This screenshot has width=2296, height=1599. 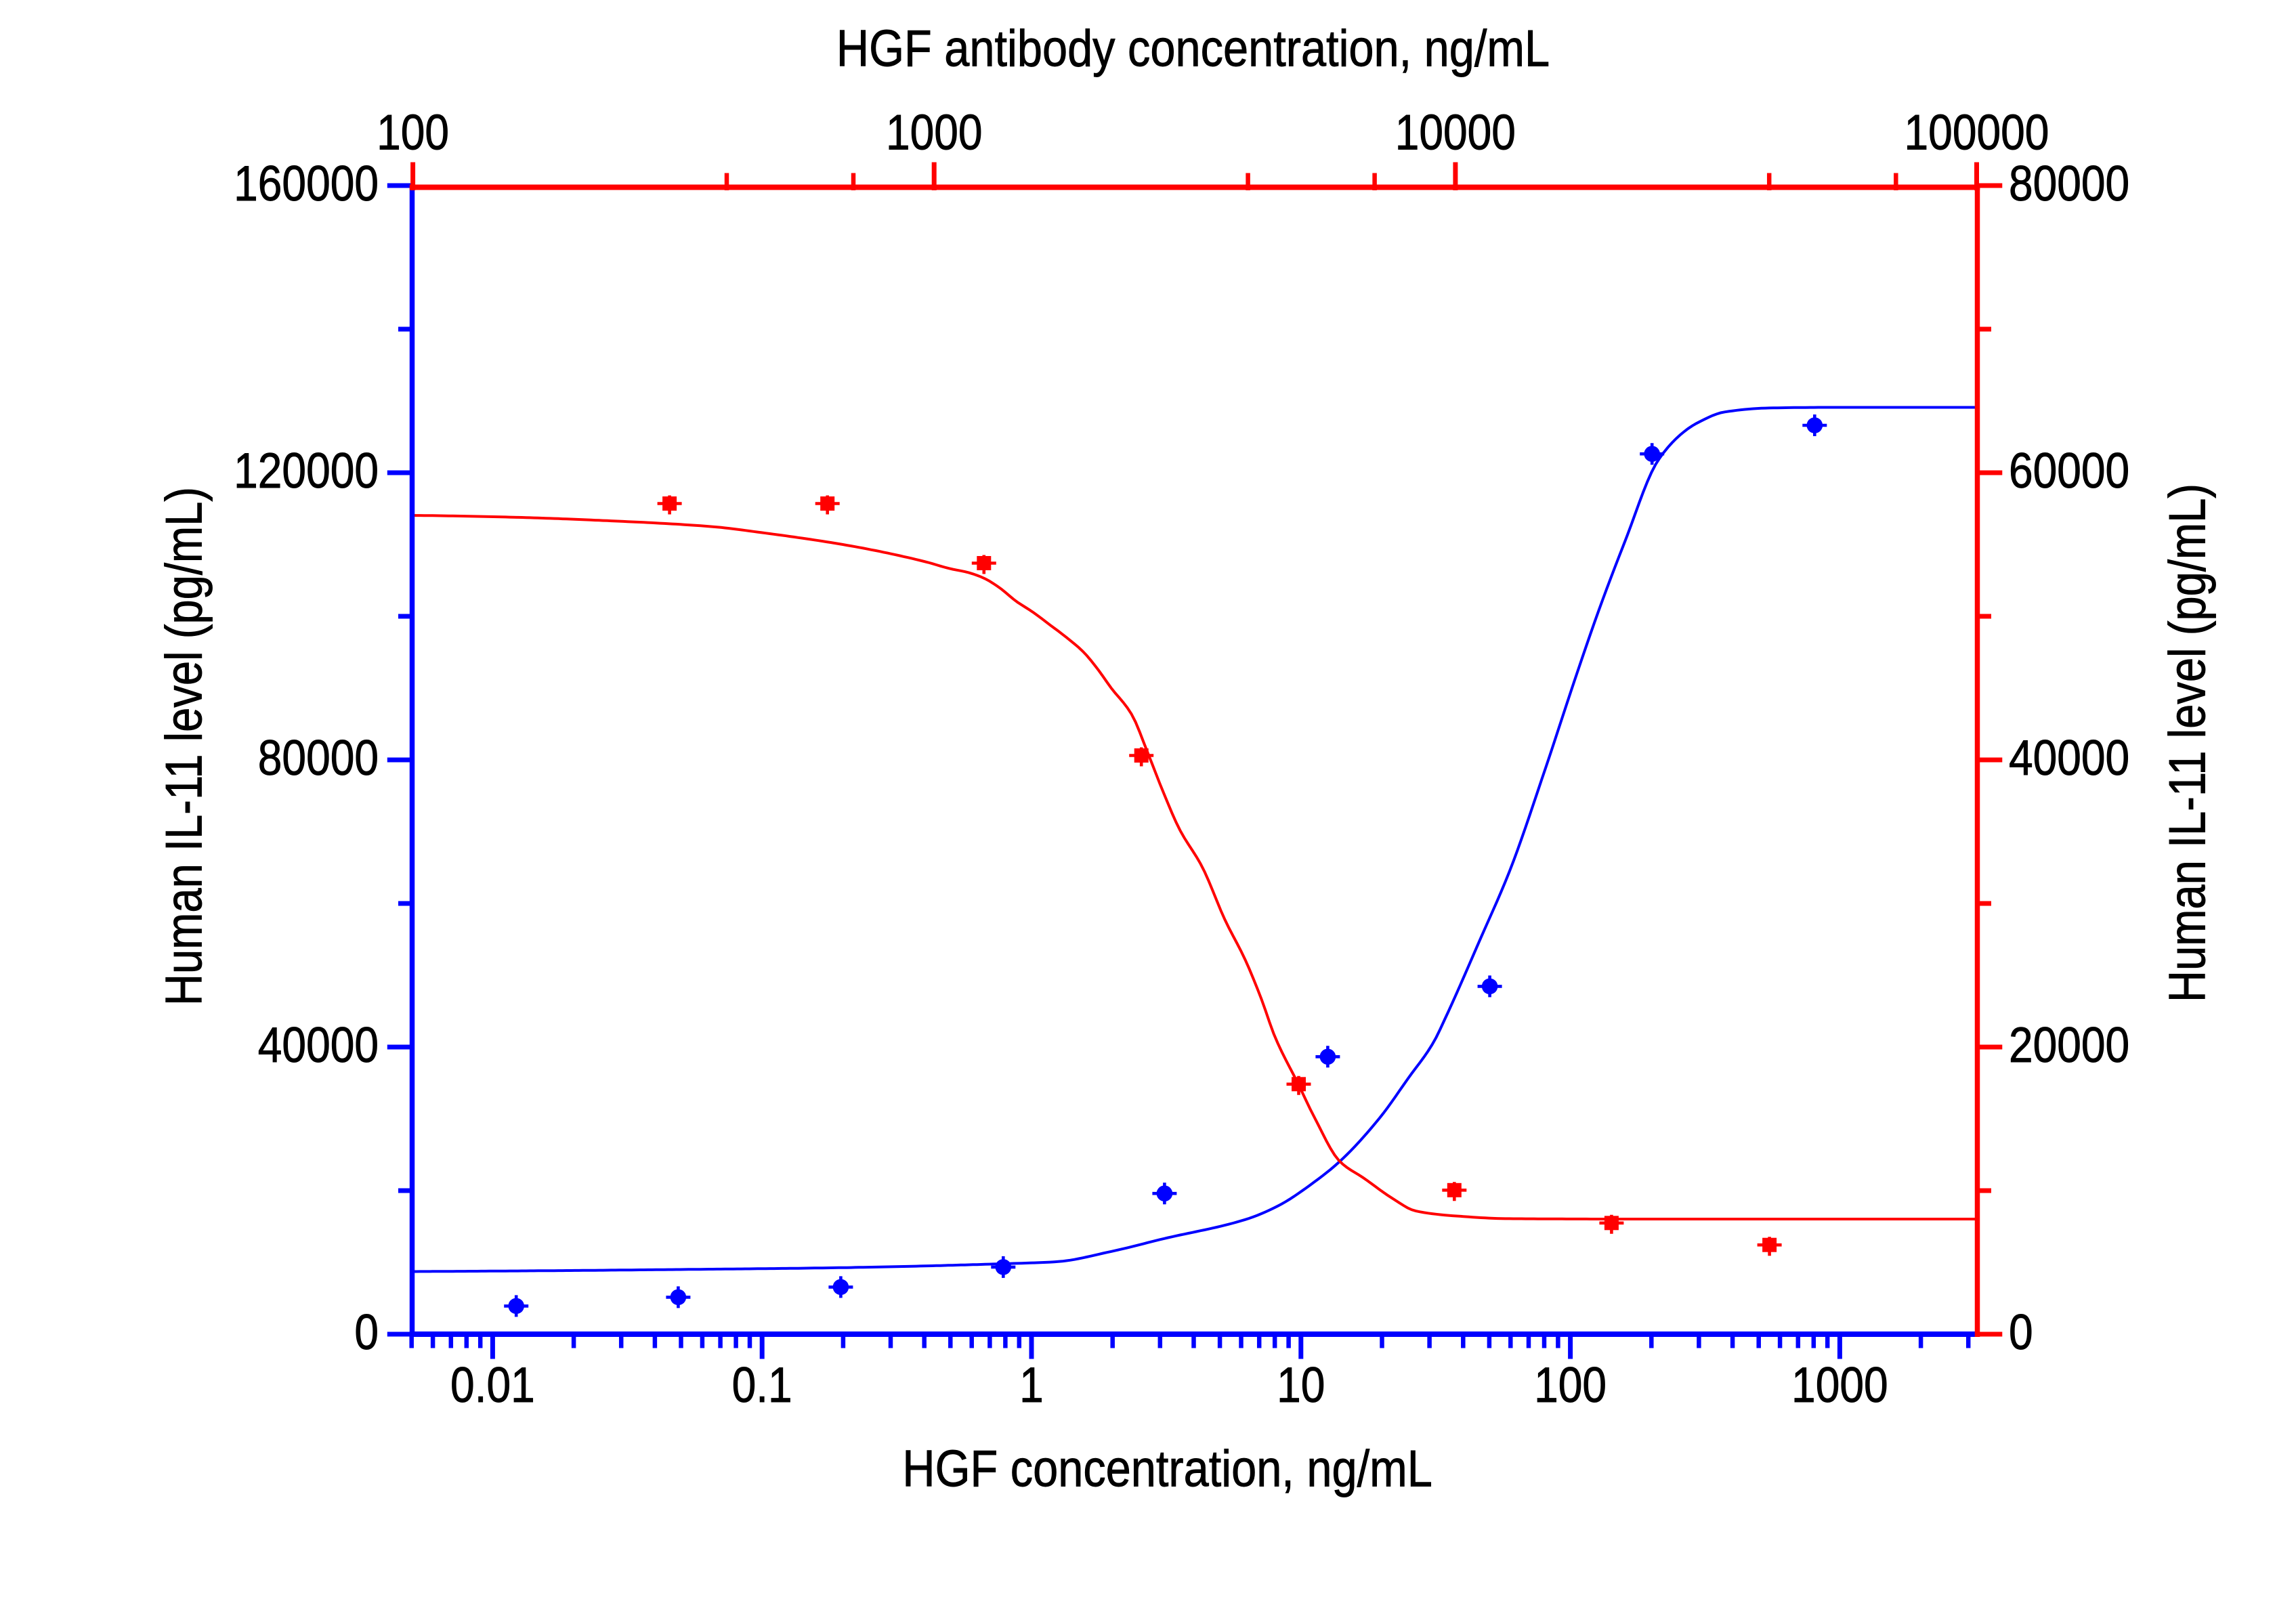 What do you see at coordinates (2069, 1045) in the screenshot?
I see `svg-text: 20000` at bounding box center [2069, 1045].